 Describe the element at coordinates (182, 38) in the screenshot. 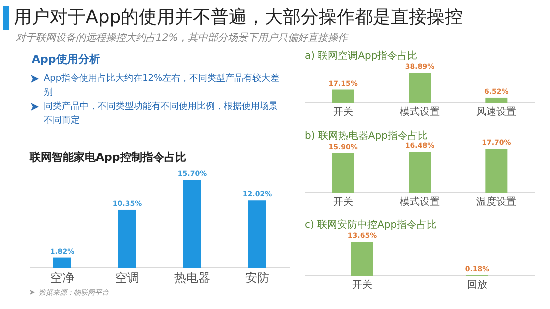

I see `text: 对于联网设备的远程操控大约占12%，其中部分场景下用户只偏好直接操作` at that location.